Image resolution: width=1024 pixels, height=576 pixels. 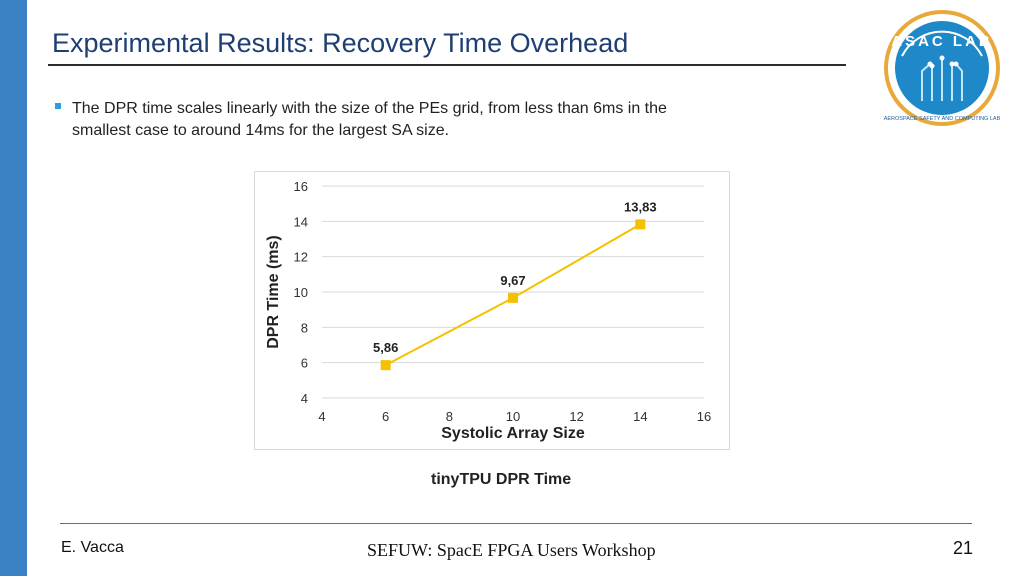 I want to click on y-axis-label: DPR Time (ms), so click(x=273, y=292).